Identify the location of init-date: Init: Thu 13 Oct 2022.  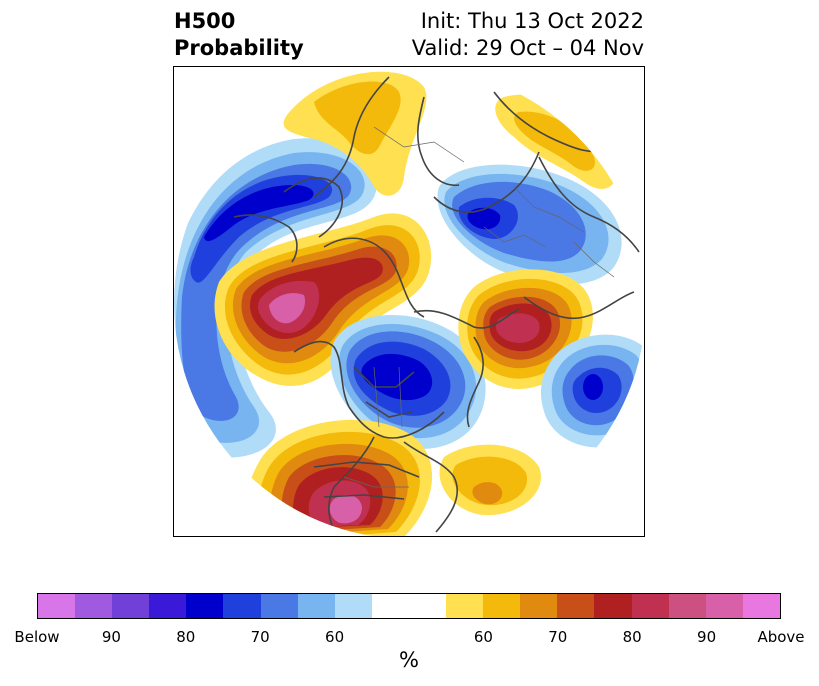
(532, 21).